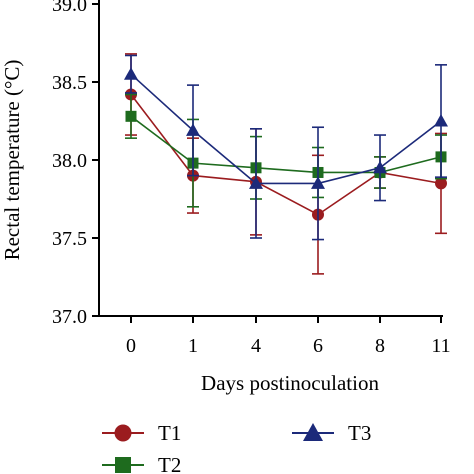 Image resolution: width=474 pixels, height=474 pixels. I want to click on x-tick-label: 6, so click(318, 346).